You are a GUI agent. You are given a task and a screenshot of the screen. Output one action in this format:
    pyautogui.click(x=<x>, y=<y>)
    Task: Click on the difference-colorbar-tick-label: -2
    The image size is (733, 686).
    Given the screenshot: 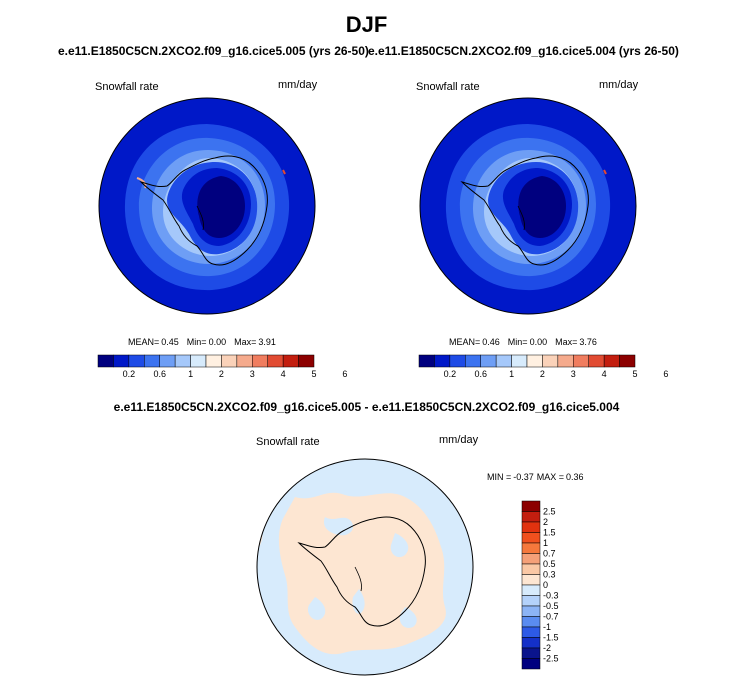 What is the action you would take?
    pyautogui.click(x=547, y=648)
    